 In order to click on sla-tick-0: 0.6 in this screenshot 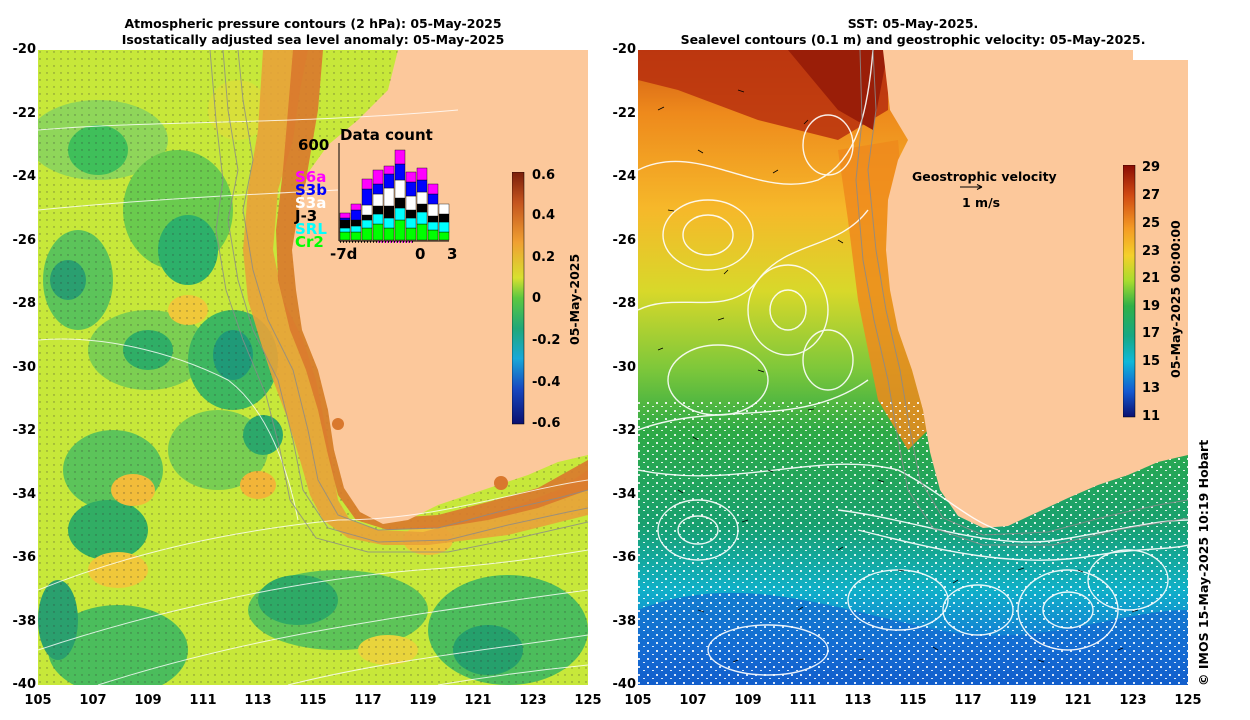, I will do `click(544, 175)`.